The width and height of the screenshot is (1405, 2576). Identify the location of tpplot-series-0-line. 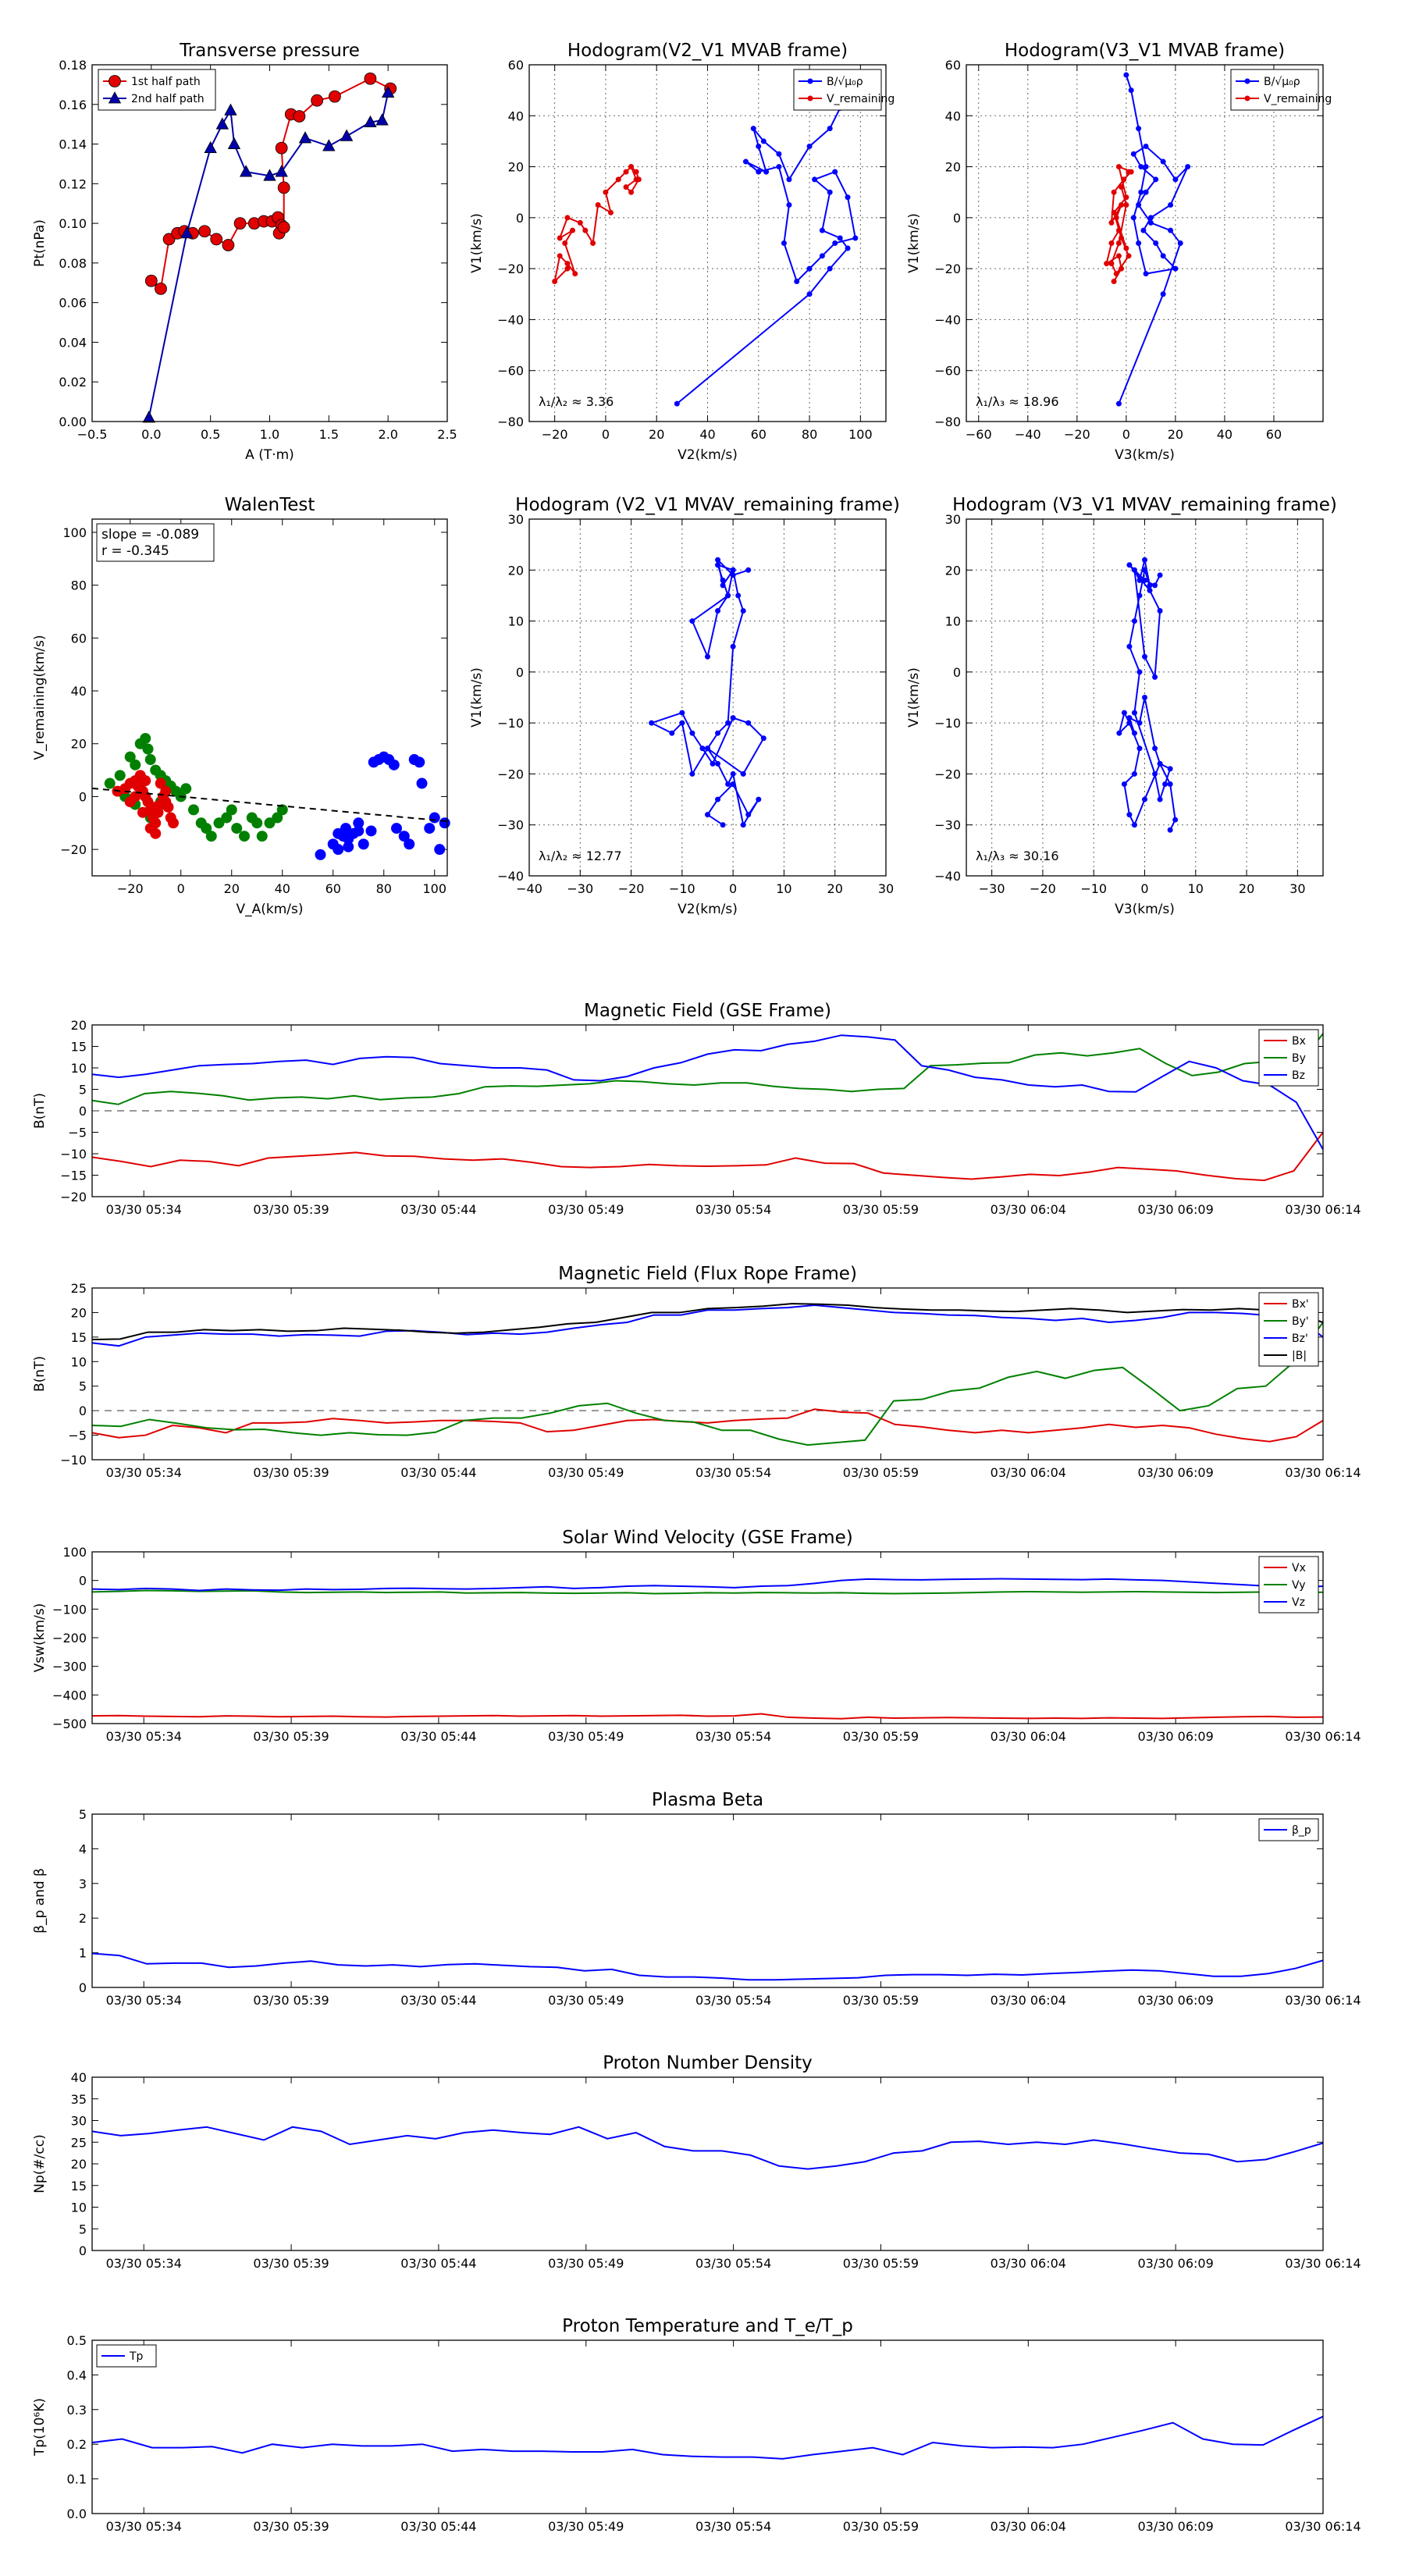
(708, 2437).